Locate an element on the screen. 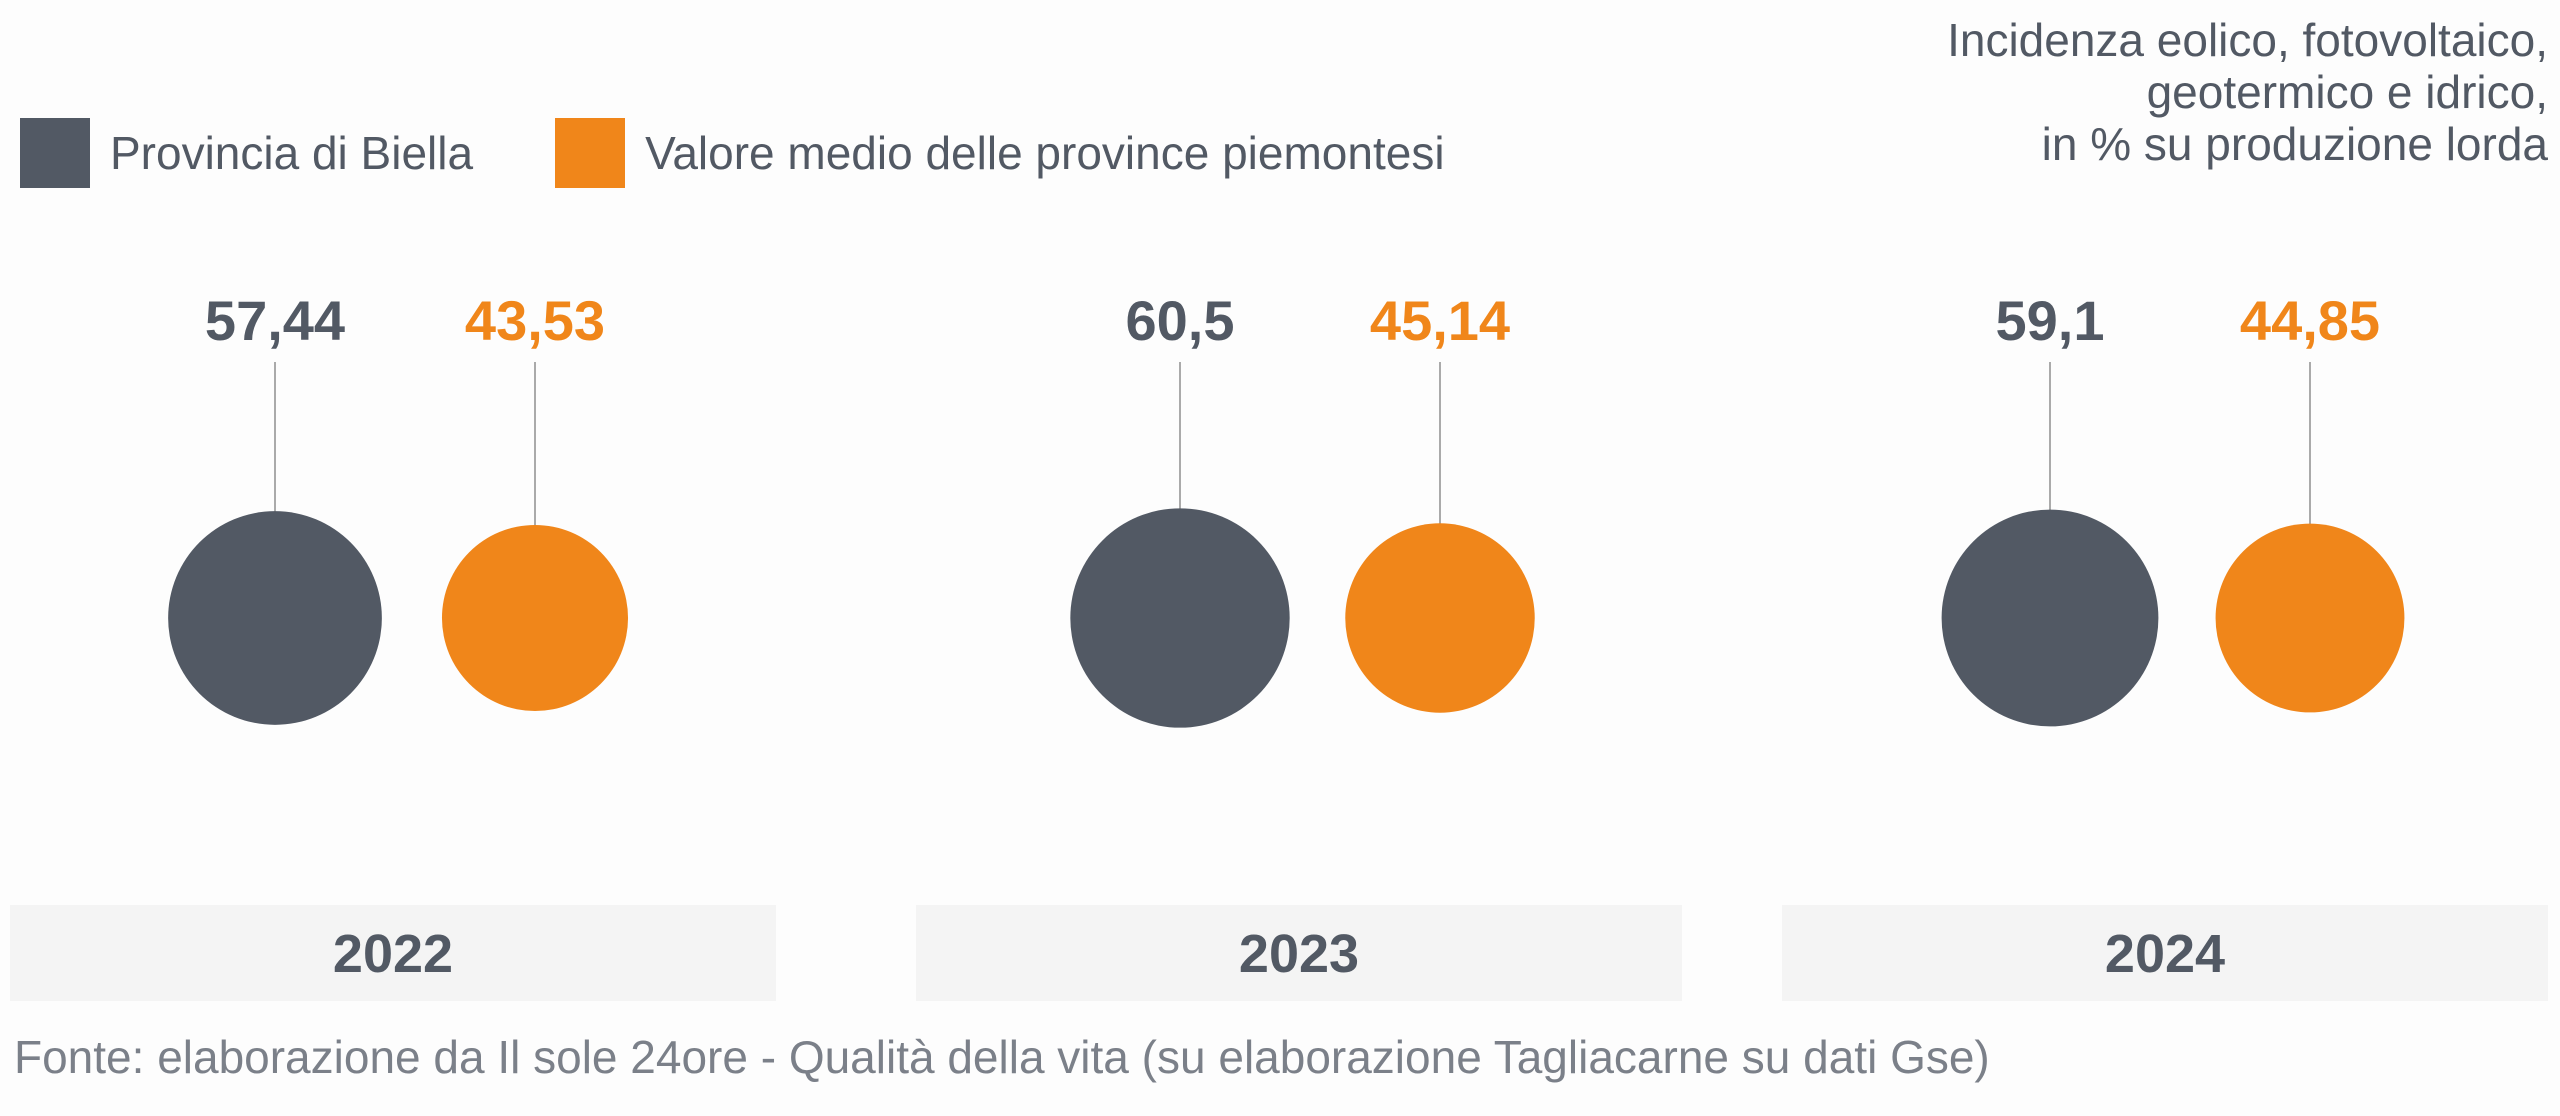 This screenshot has width=2560, height=1116. value-label-biella-2022: 57,44 is located at coordinates (275, 320).